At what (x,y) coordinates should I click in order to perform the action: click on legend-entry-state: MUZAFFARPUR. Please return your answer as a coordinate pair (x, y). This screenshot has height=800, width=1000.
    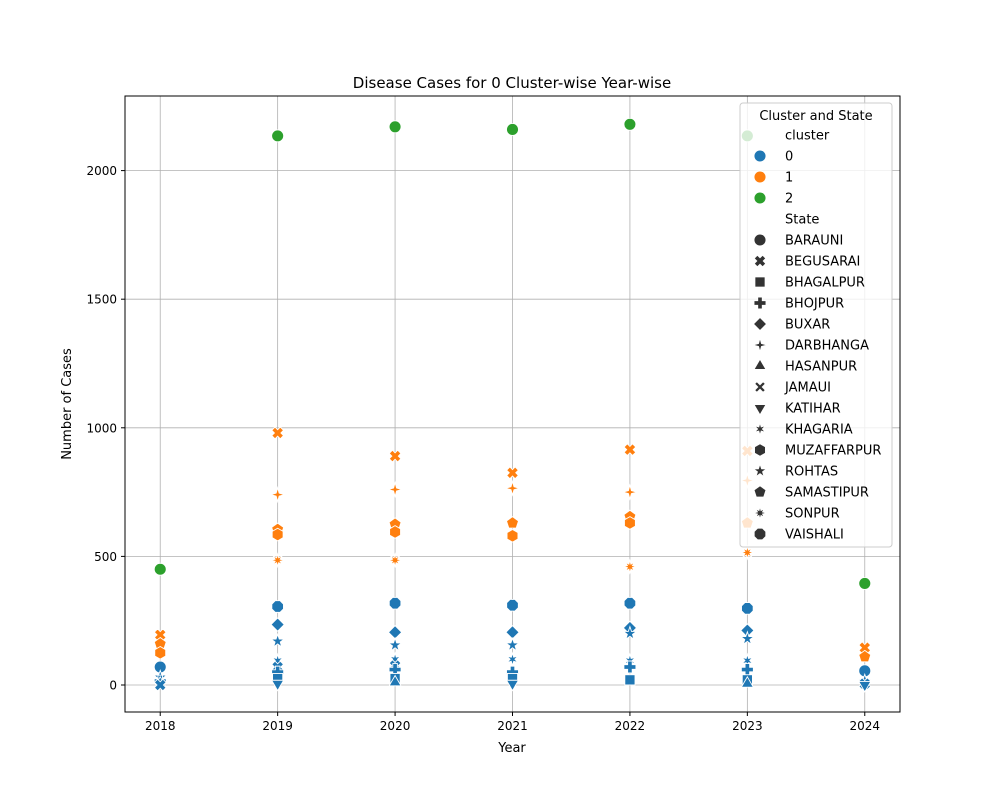
    Looking at the image, I should click on (833, 451).